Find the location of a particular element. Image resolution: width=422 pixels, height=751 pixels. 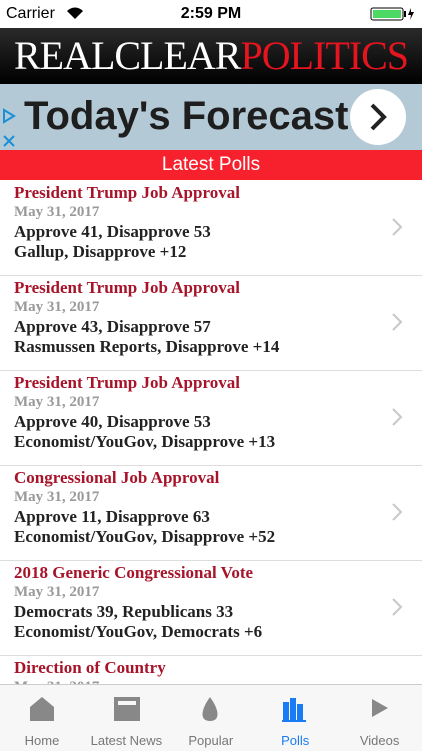

tab-label: Polls is located at coordinates (295, 740).